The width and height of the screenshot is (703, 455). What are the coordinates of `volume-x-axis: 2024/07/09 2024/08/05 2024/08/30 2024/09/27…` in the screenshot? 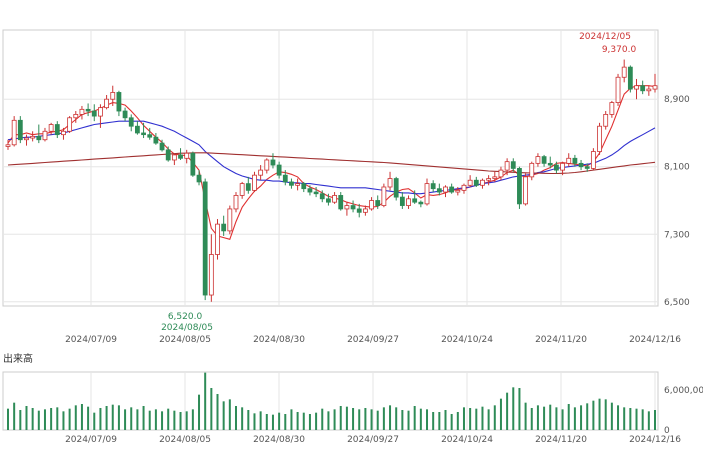 It's located at (373, 440).